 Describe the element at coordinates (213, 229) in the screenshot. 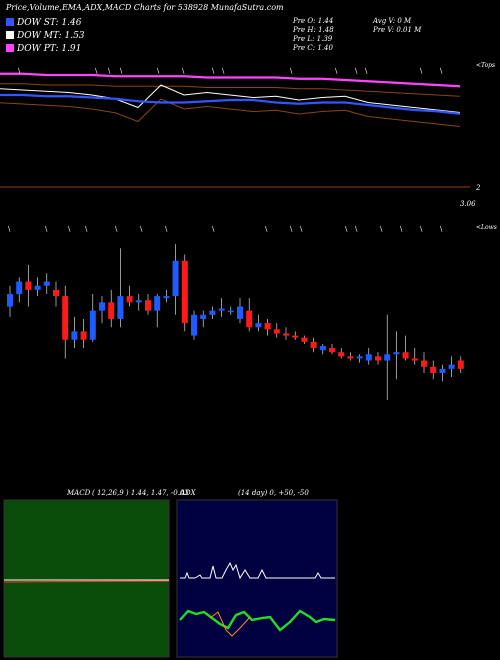

I see `low-marker-7: \` at that location.